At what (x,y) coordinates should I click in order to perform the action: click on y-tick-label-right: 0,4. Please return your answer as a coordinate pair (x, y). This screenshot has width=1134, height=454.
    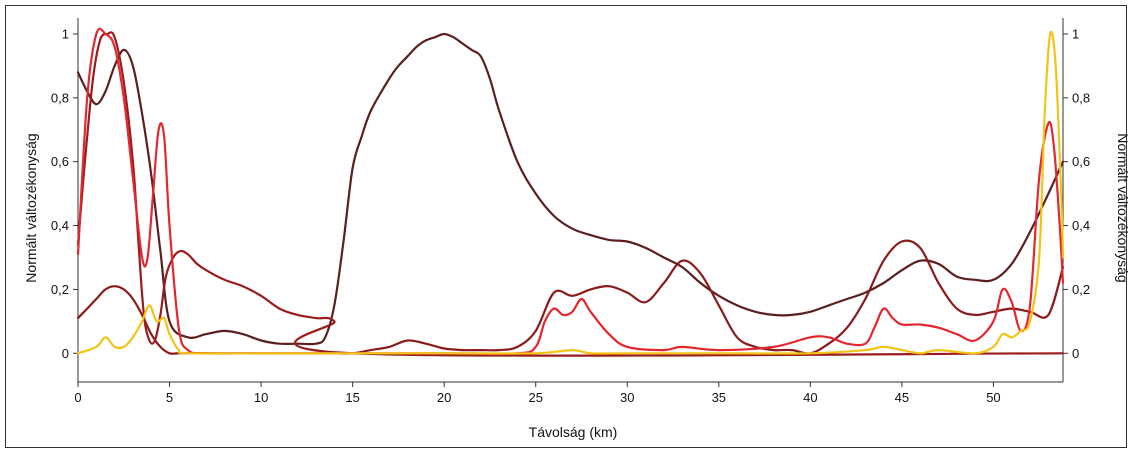
    Looking at the image, I should click on (1081, 225).